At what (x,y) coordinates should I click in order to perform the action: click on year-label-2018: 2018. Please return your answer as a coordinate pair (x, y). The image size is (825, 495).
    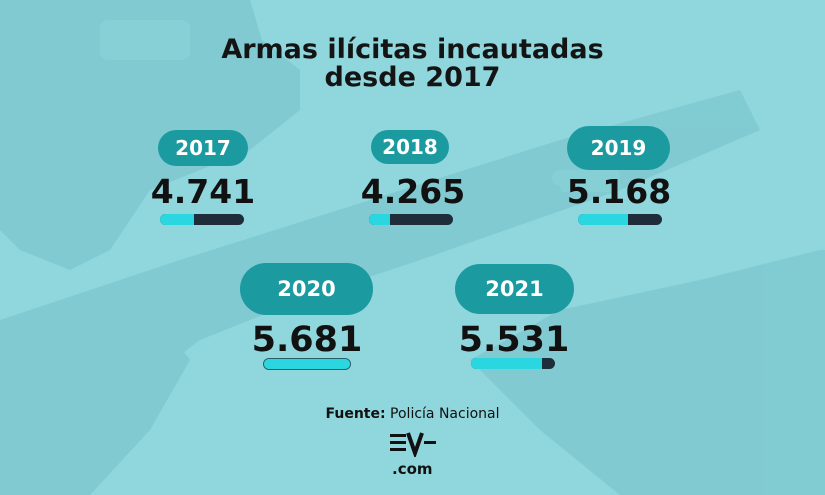
    Looking at the image, I should click on (410, 147).